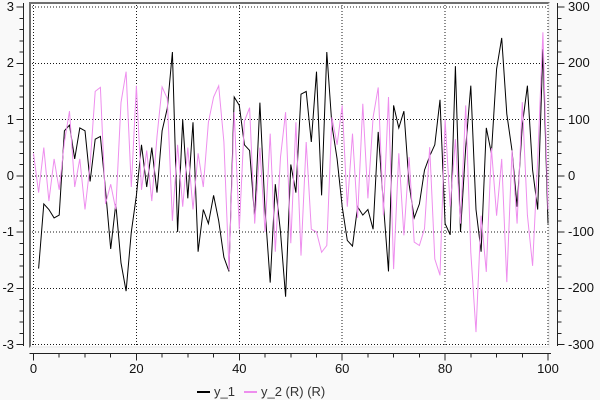 The image size is (600, 400). What do you see at coordinates (579, 119) in the screenshot?
I see `y-right-tick-label: 100` at bounding box center [579, 119].